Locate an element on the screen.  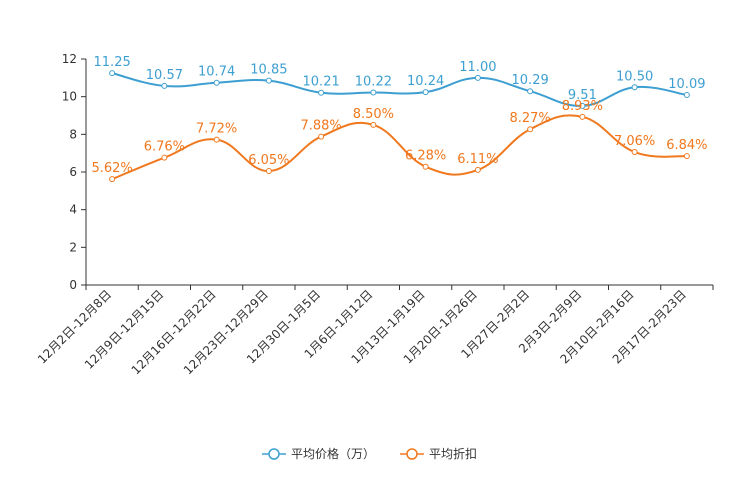
data-label: 8.50% is located at coordinates (373, 114).